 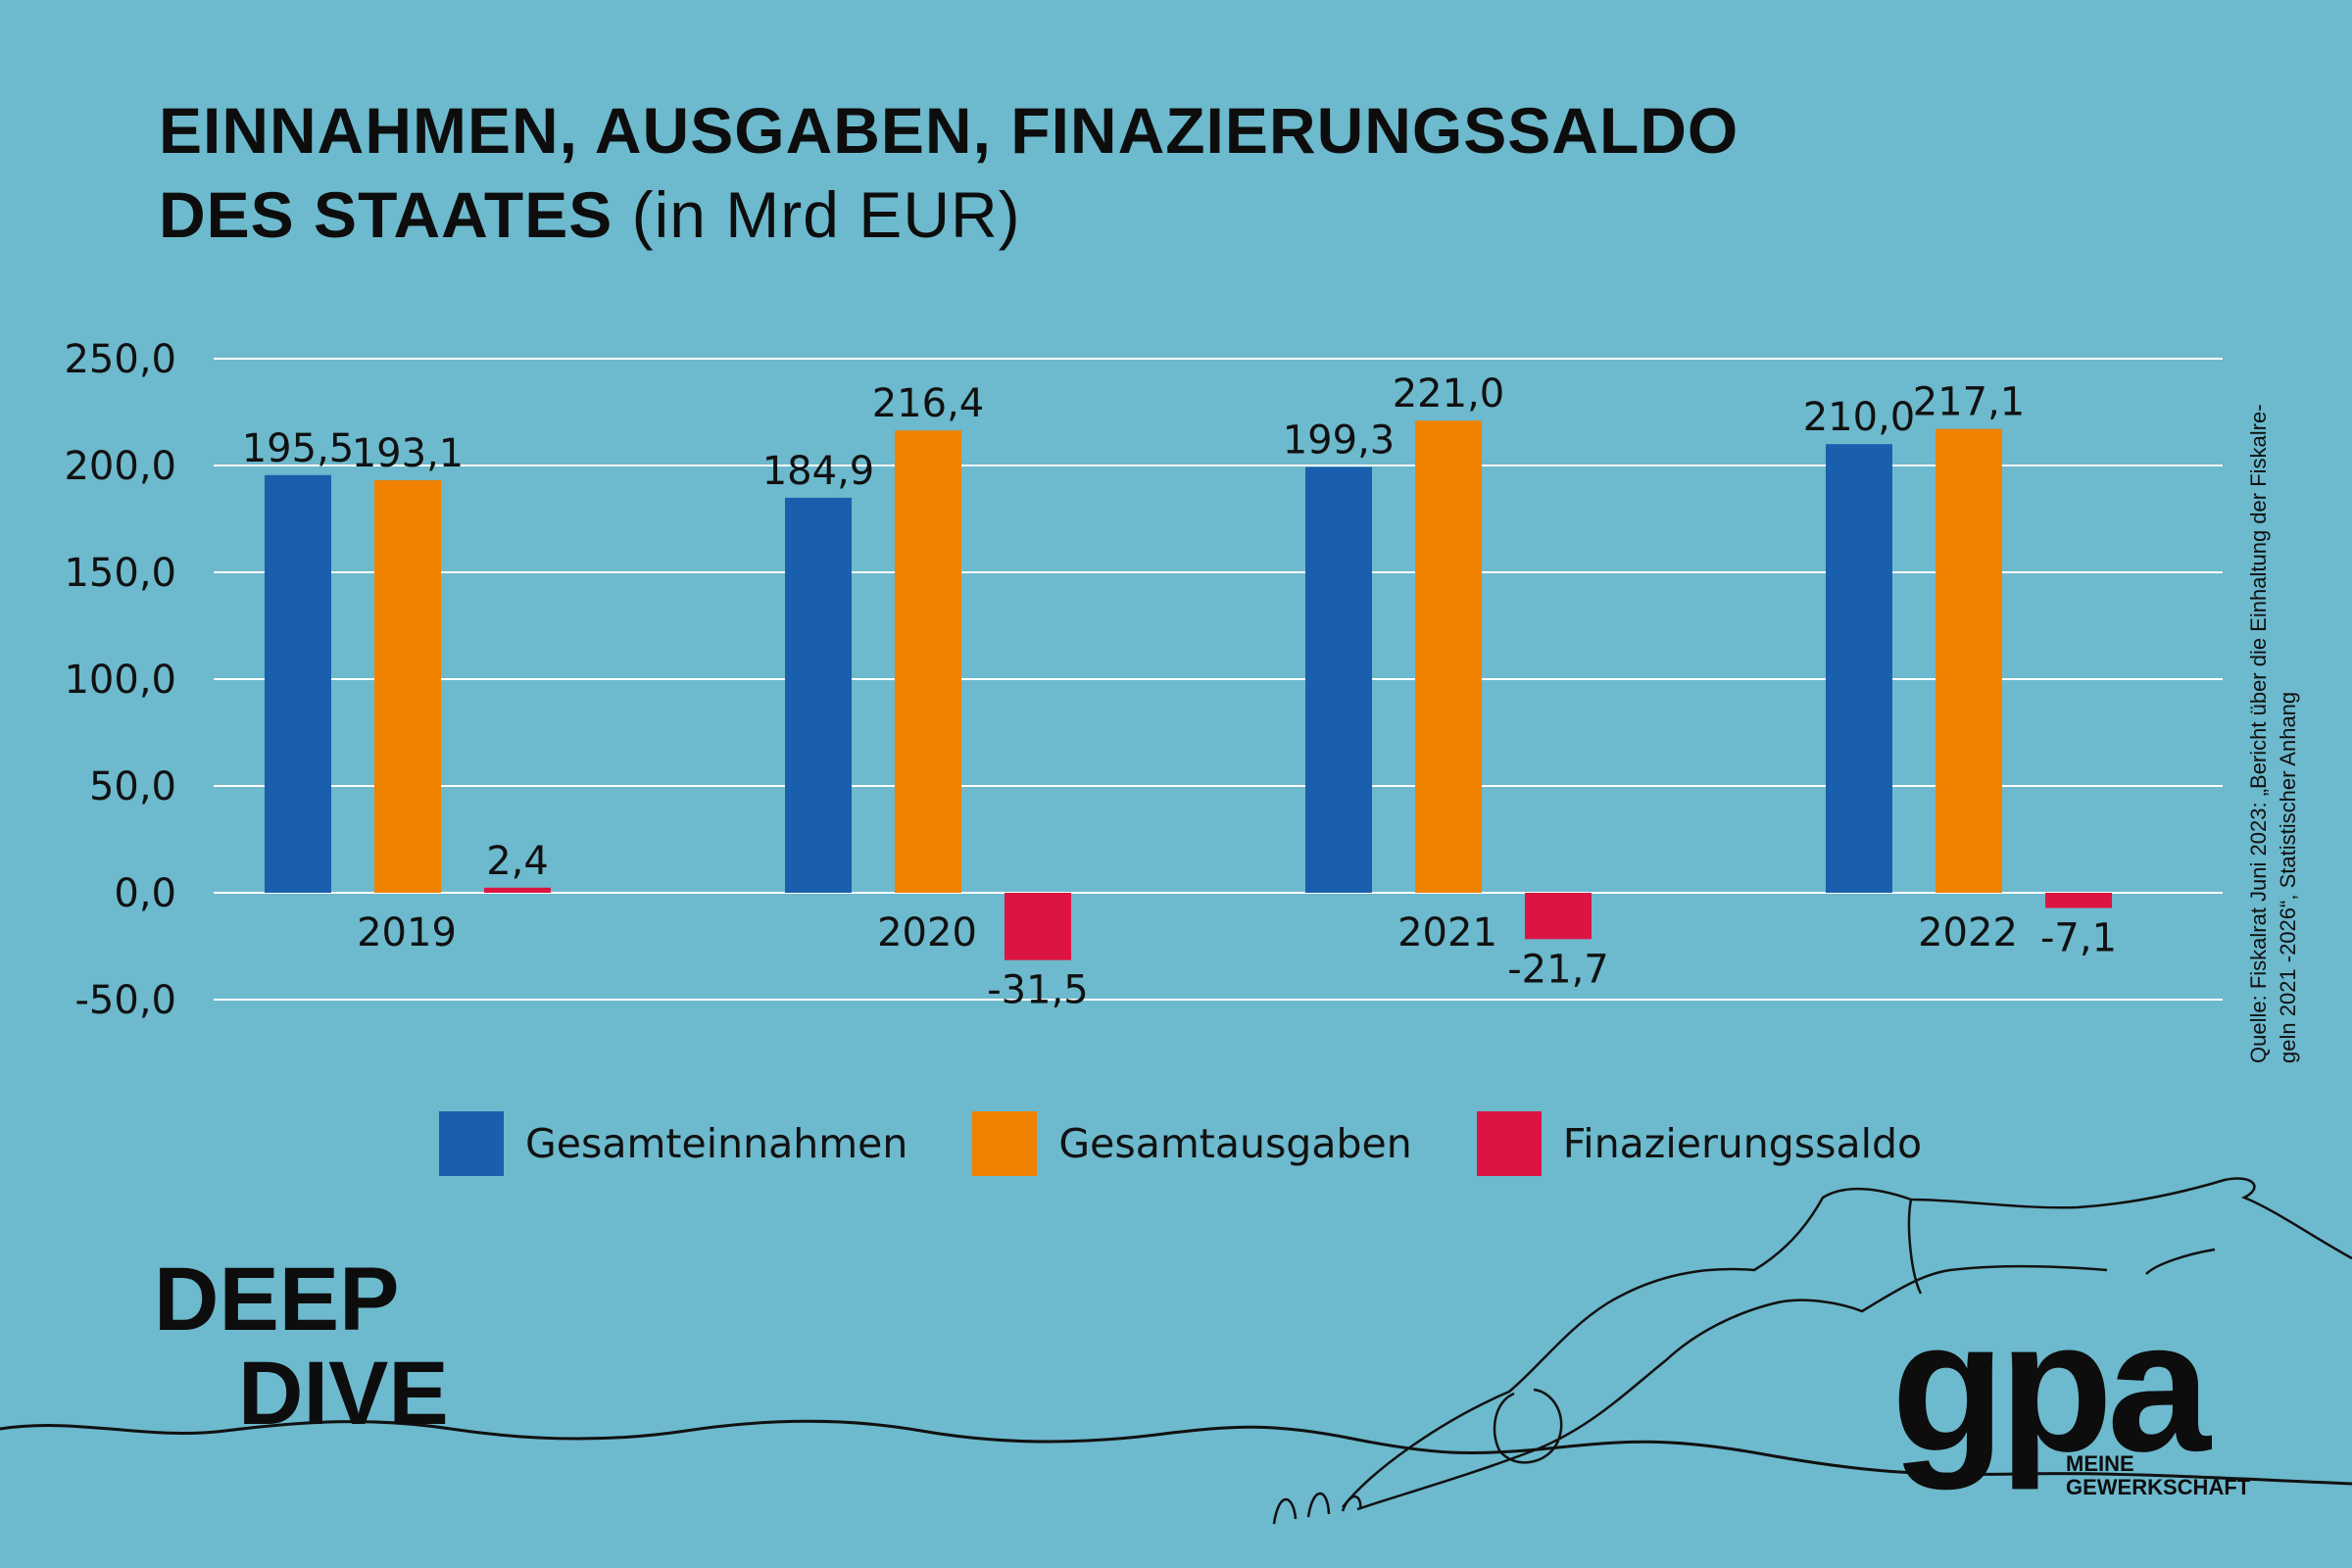 What do you see at coordinates (1339, 441) in the screenshot?
I see `data-label: 199,3` at bounding box center [1339, 441].